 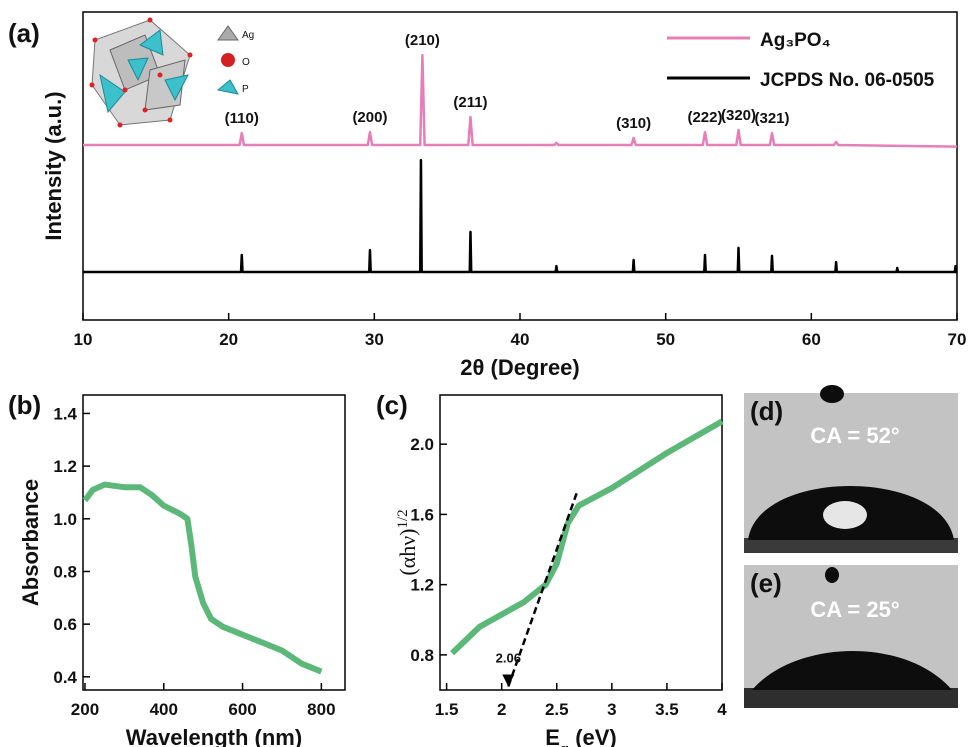 I want to click on annotation: 2.06, so click(x=508, y=657).